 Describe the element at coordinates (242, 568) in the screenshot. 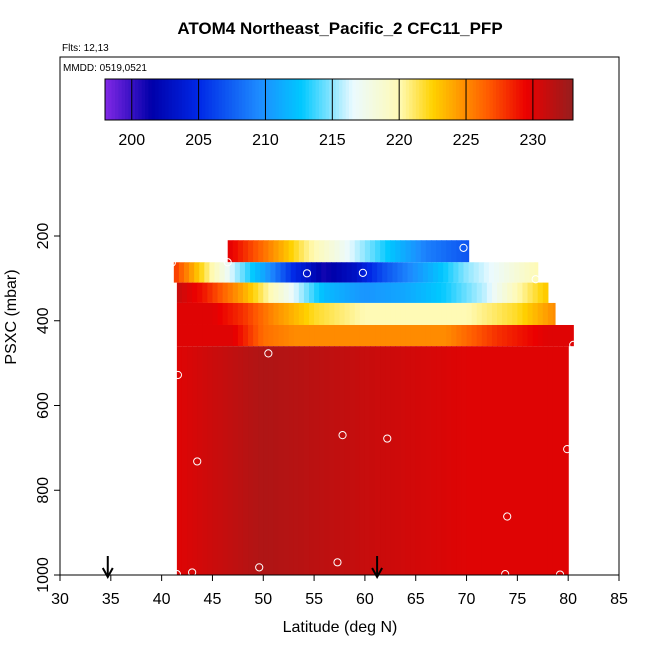

I see `arrow-markers` at that location.